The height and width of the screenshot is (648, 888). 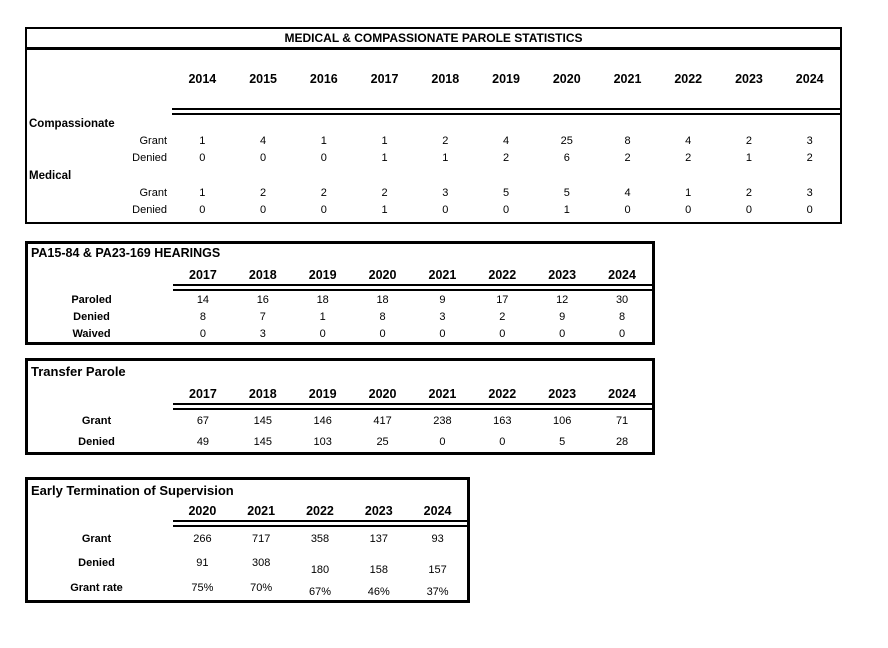 What do you see at coordinates (340, 299) in the screenshot?
I see `table-row: Paroled 14 16 18 18 9 17 12 30` at bounding box center [340, 299].